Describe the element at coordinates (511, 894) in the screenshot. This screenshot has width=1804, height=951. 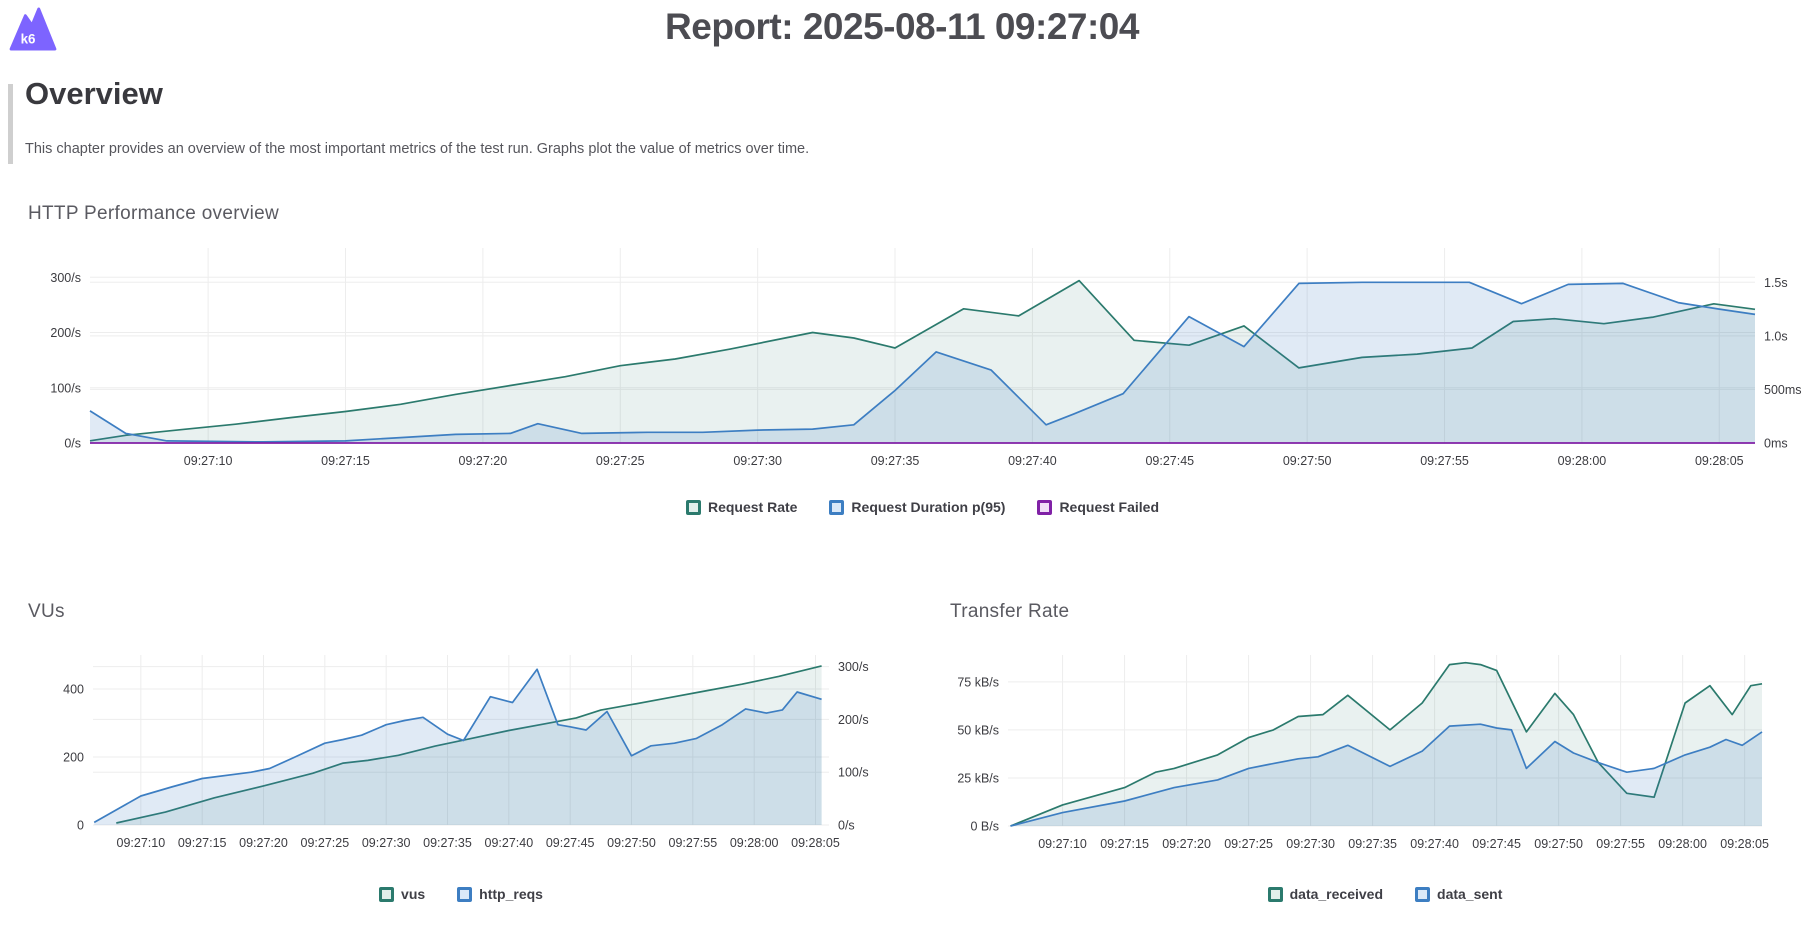
I see `legend-label: http_reqs` at that location.